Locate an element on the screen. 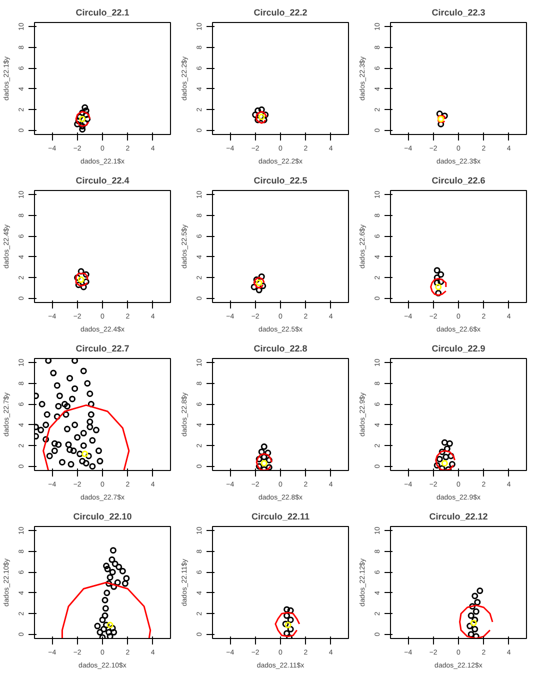  chart-title: Circulo_22.5 is located at coordinates (281, 181).